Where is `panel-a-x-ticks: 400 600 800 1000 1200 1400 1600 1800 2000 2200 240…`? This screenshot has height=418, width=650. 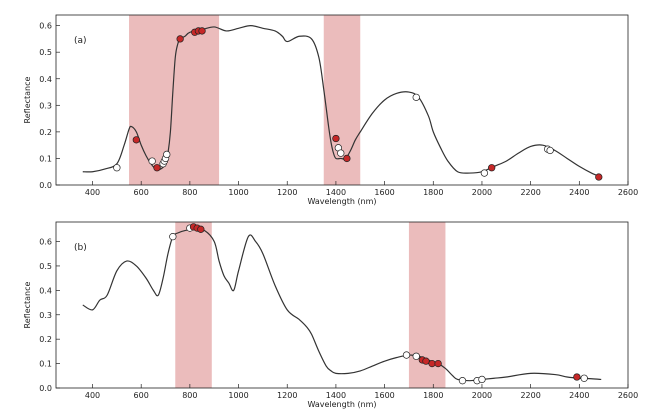 panel-a-x-ticks: 400 600 800 1000 1200 1400 1600 1800 2000 2200 240… is located at coordinates (361, 189).